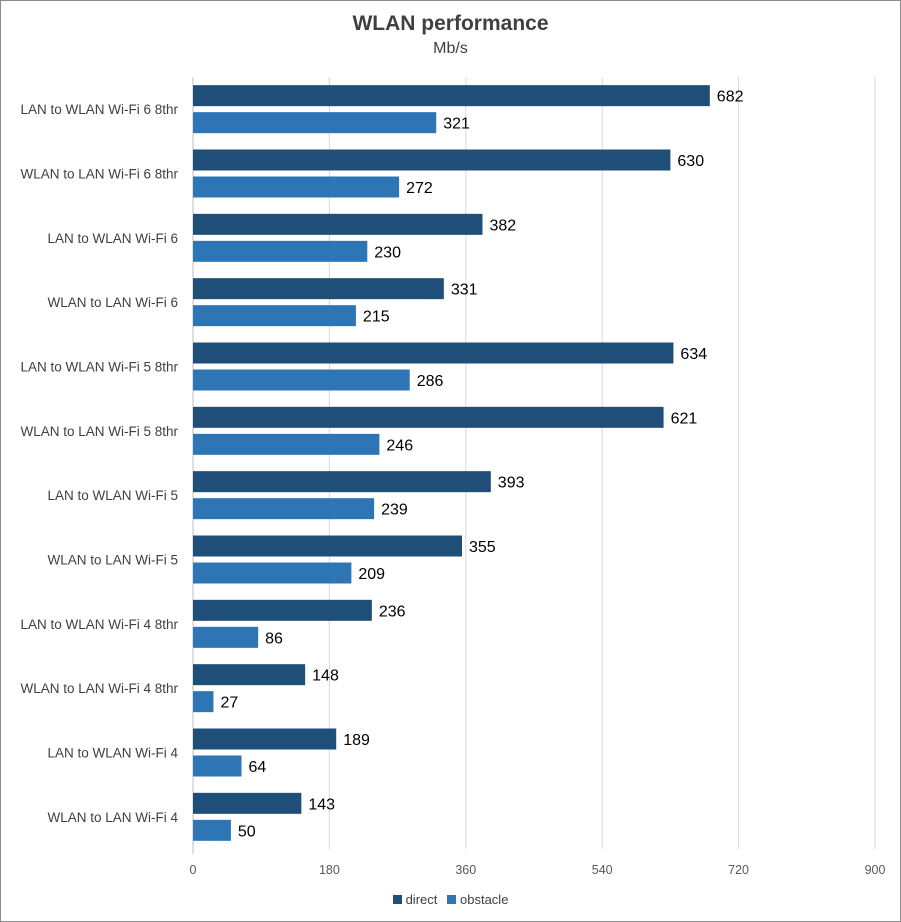 The width and height of the screenshot is (901, 922). Describe the element at coordinates (112, 495) in the screenshot. I see `category-label: LAN to WLAN Wi-Fi 5` at that location.